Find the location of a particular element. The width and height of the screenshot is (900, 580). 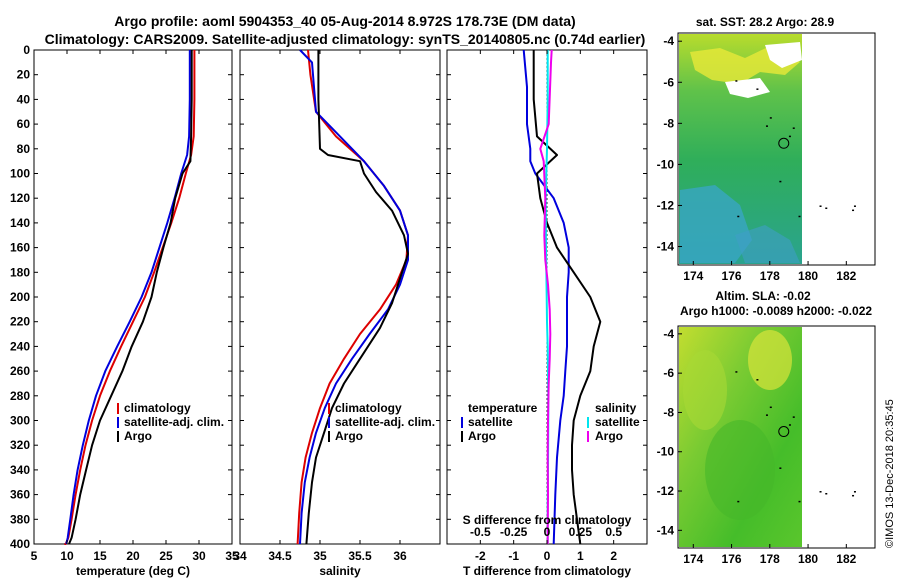

top-x-tick-label: -0.25 is located at coordinates (514, 532).